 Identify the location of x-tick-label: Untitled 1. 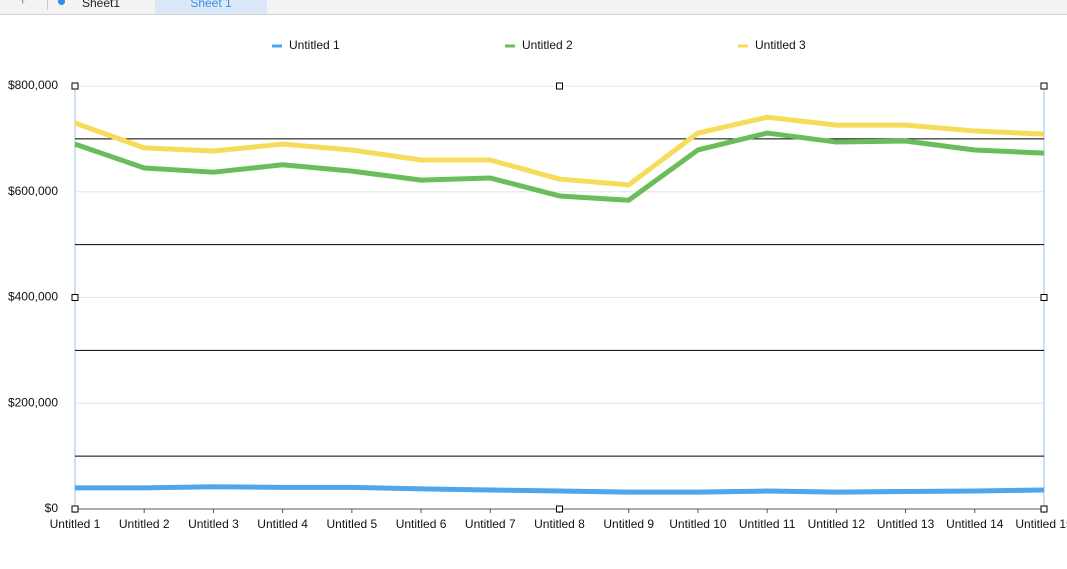
(75, 524).